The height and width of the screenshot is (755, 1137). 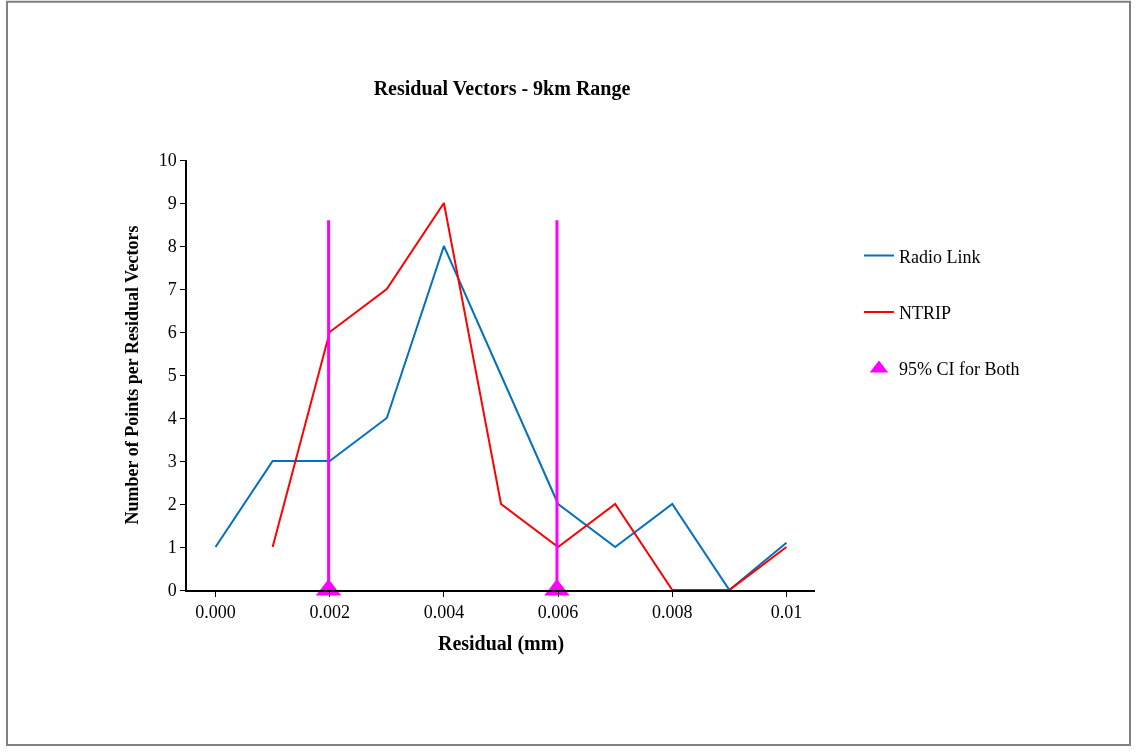 I want to click on y-tick-label: 9, so click(x=172, y=203).